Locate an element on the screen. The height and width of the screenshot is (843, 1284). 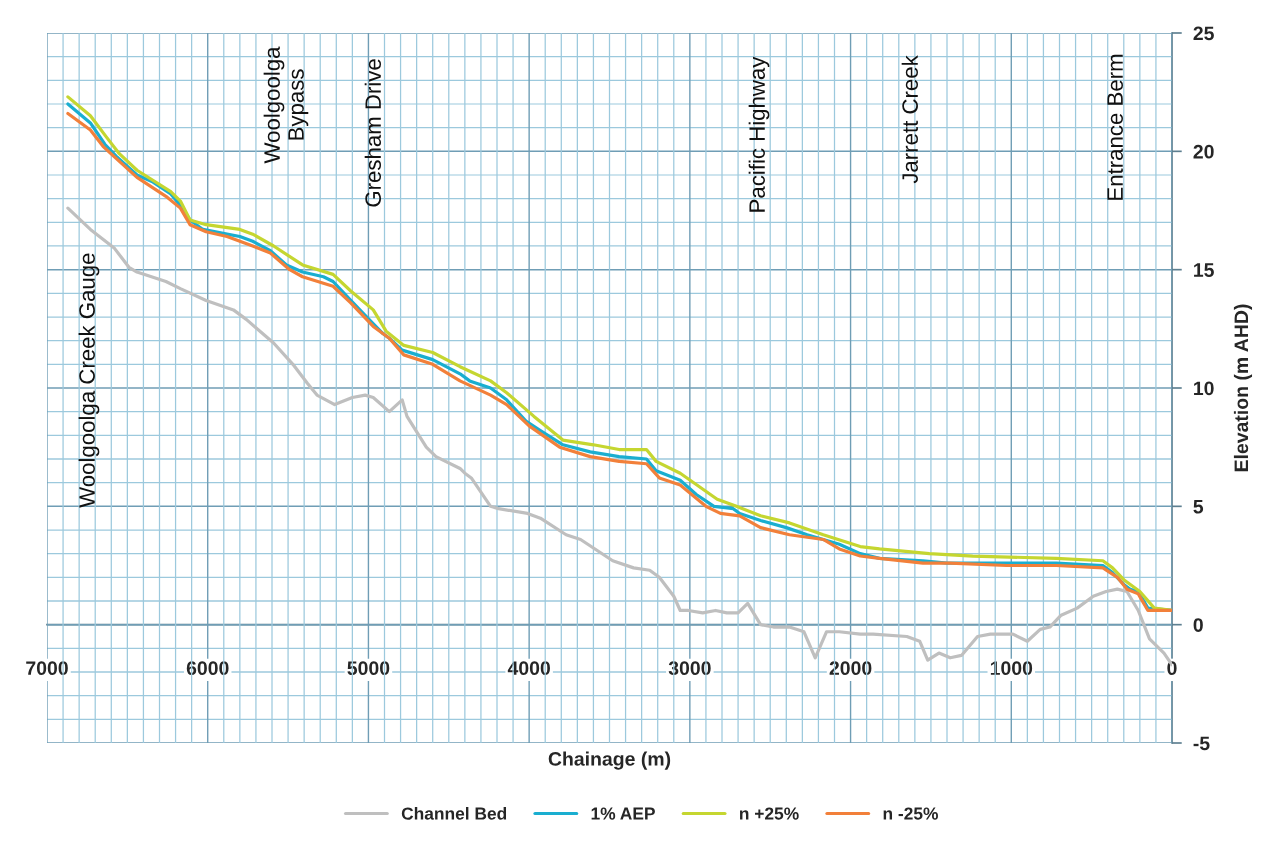
x-tick-label: 2000 is located at coordinates (850, 668).